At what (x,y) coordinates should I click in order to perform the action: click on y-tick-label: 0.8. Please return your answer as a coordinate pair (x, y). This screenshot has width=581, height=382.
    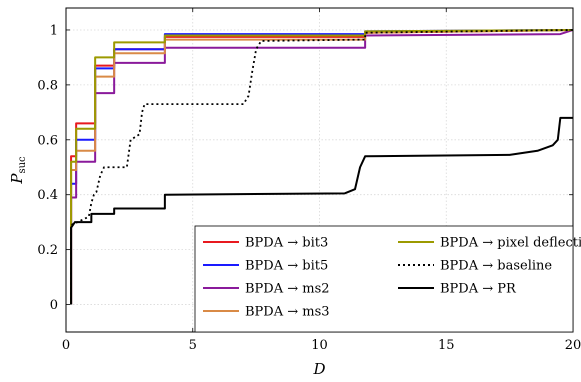
    Looking at the image, I should click on (47, 85).